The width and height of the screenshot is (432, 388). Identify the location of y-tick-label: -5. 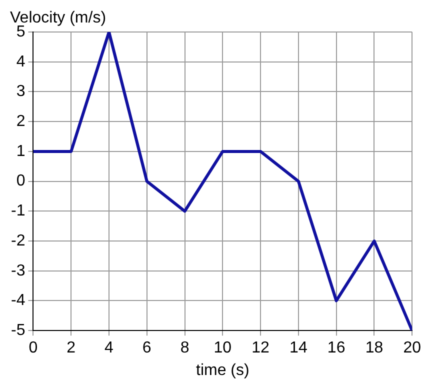
(18, 331).